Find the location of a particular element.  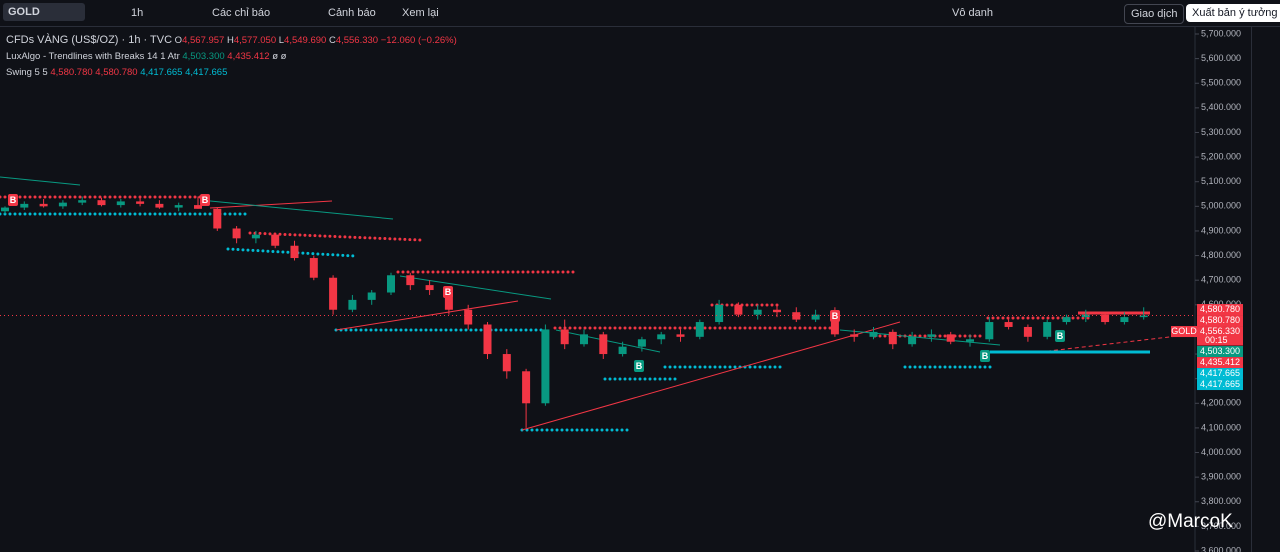

alerts: Cảnh báo is located at coordinates (352, 13).